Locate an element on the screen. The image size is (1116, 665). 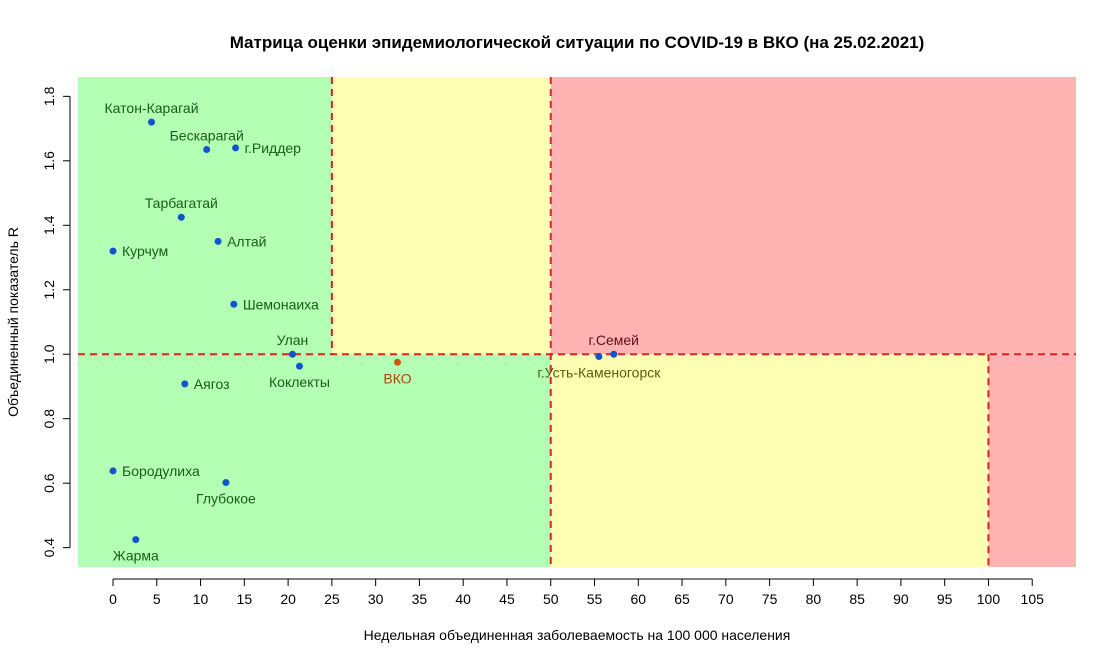
point-label-2: г.Риддер is located at coordinates (273, 148).